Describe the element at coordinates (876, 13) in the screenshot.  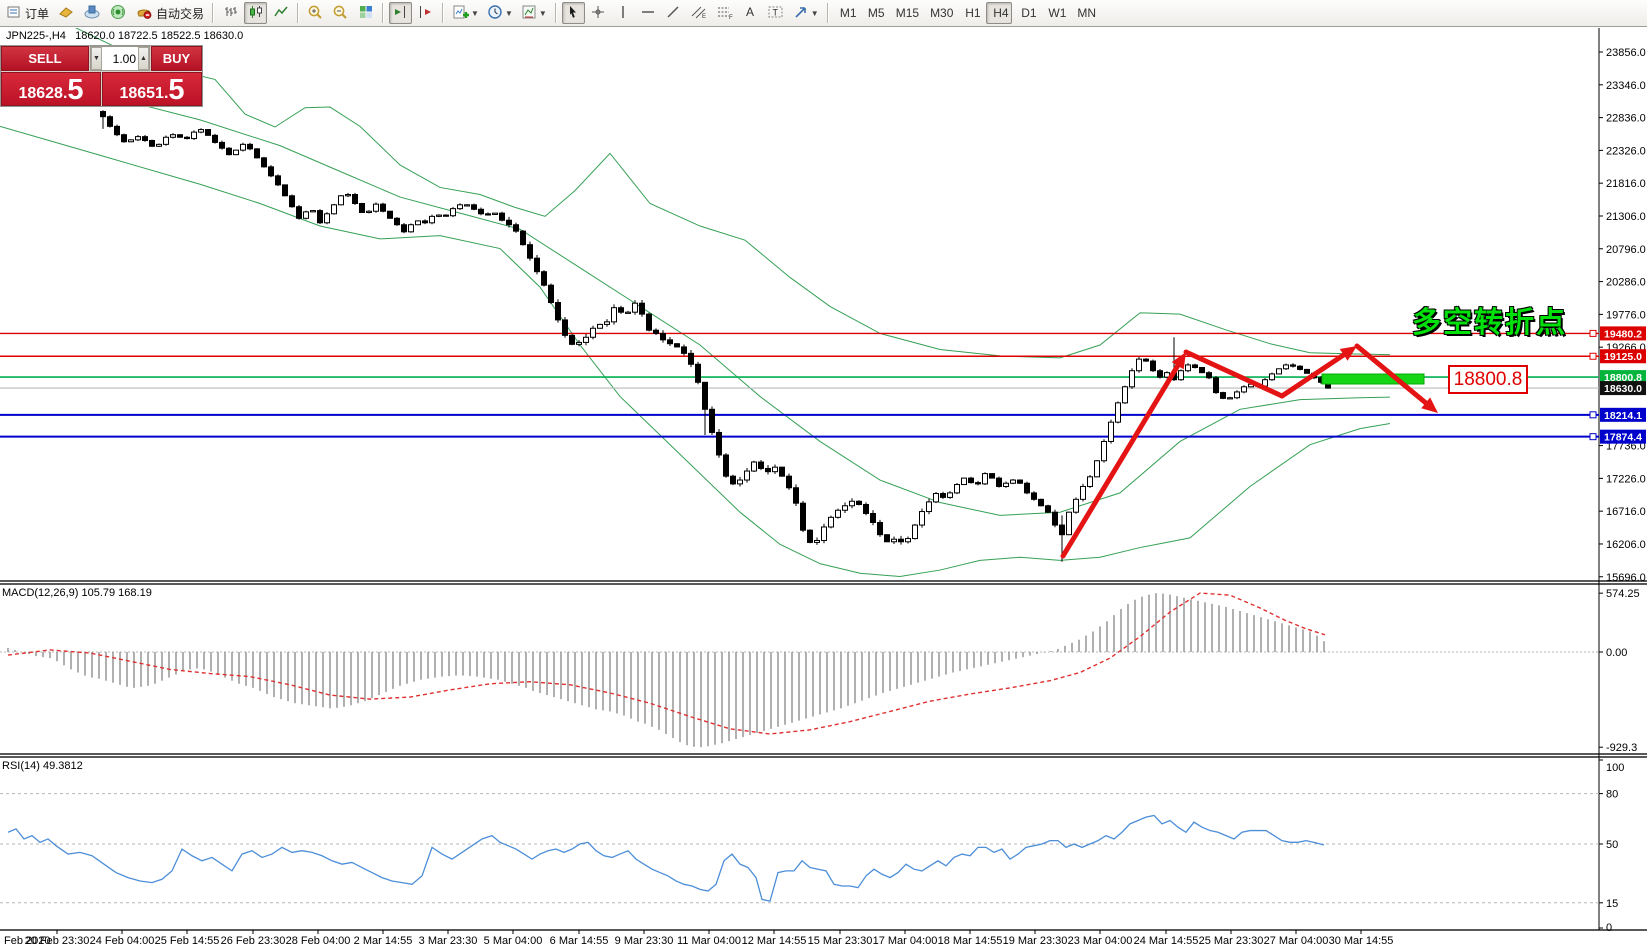
I see `timeframe-m5-button: M5` at that location.